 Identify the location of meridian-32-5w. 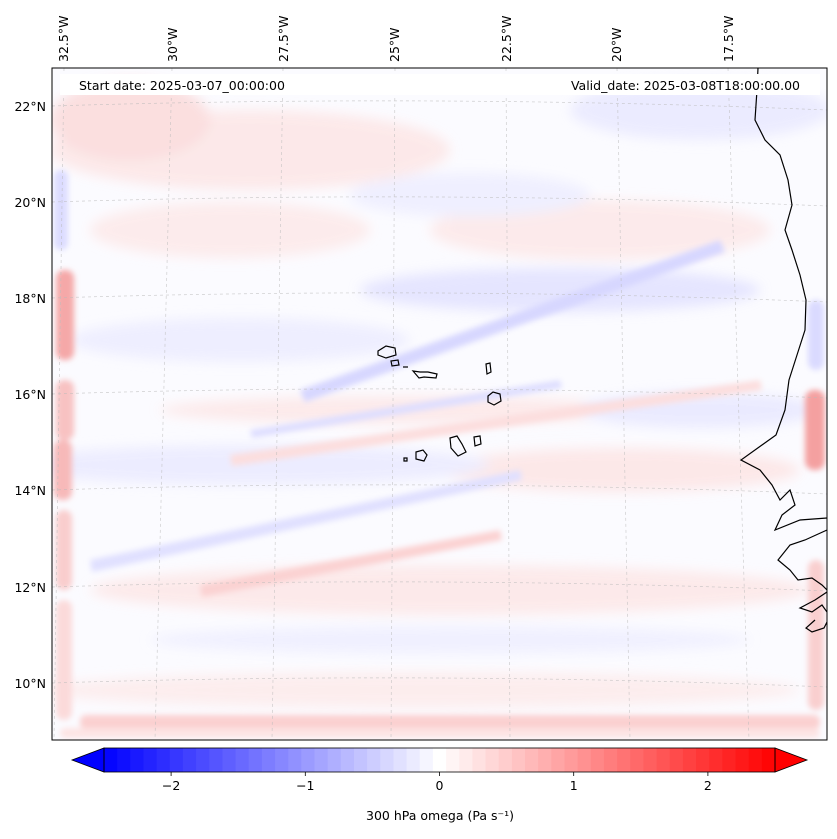
(59, 404).